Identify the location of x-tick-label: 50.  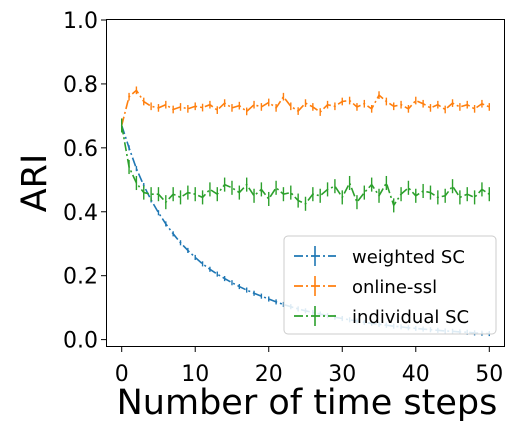
(489, 374).